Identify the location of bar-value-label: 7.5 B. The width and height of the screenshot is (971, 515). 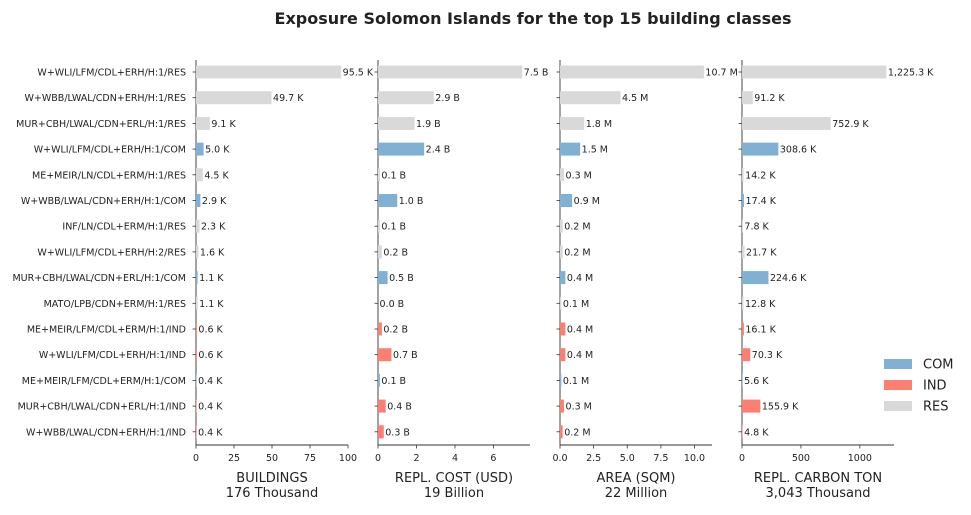
(536, 73).